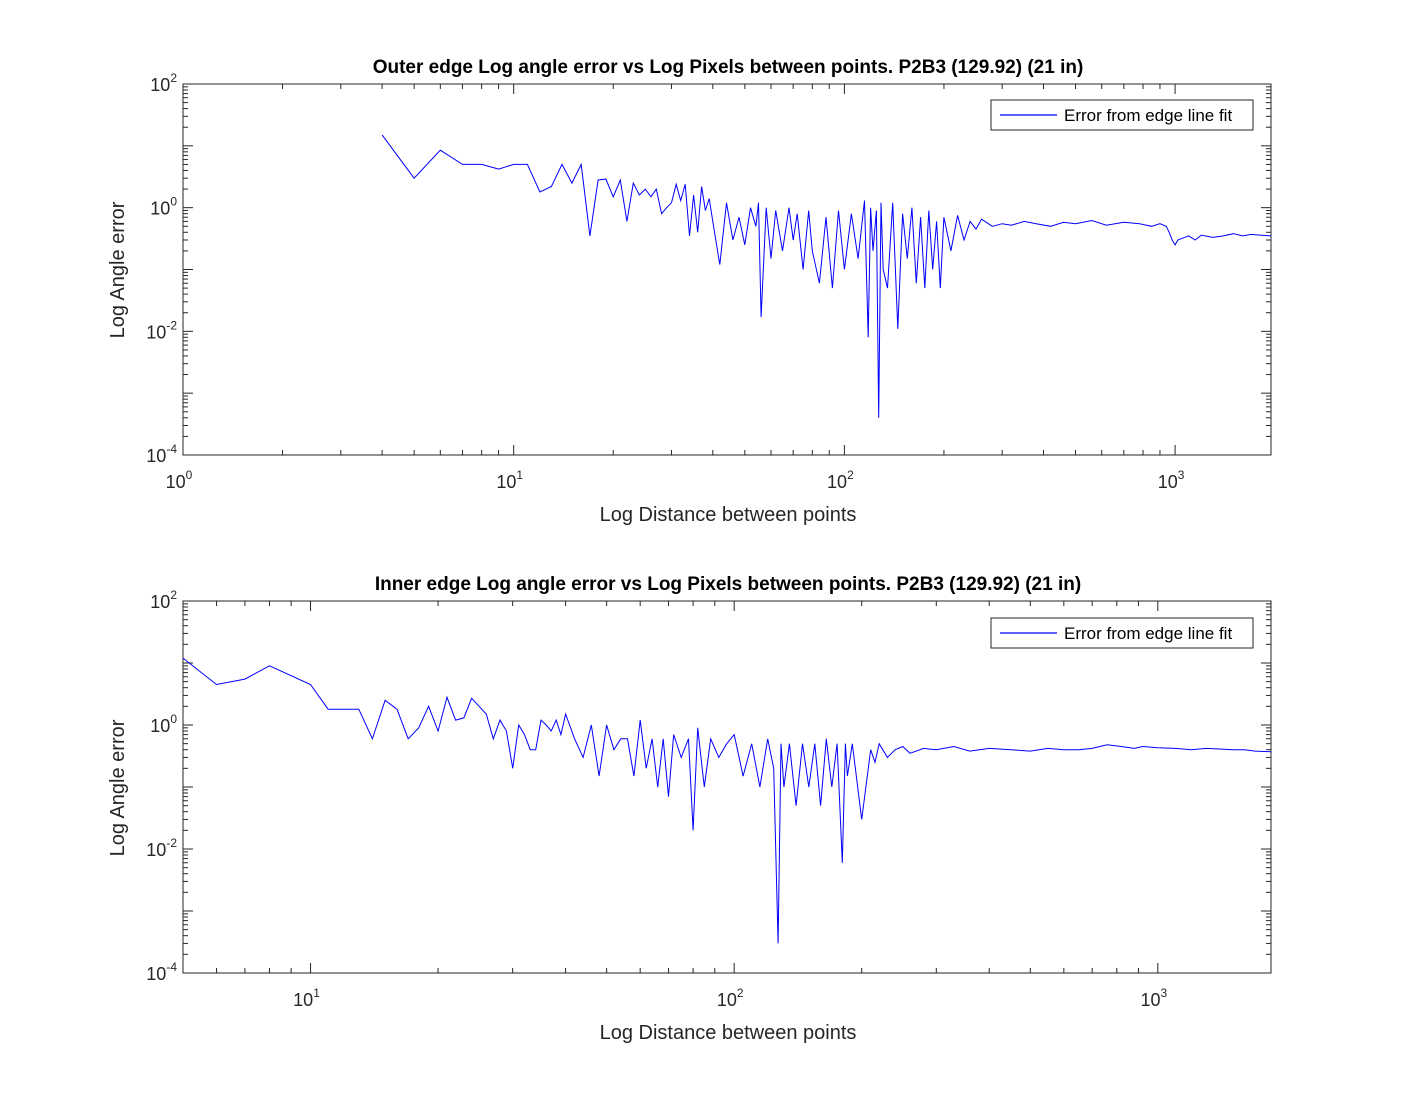  Describe the element at coordinates (1148, 115) in the screenshot. I see `legend-entry-outer: Error from edge line fit` at that location.